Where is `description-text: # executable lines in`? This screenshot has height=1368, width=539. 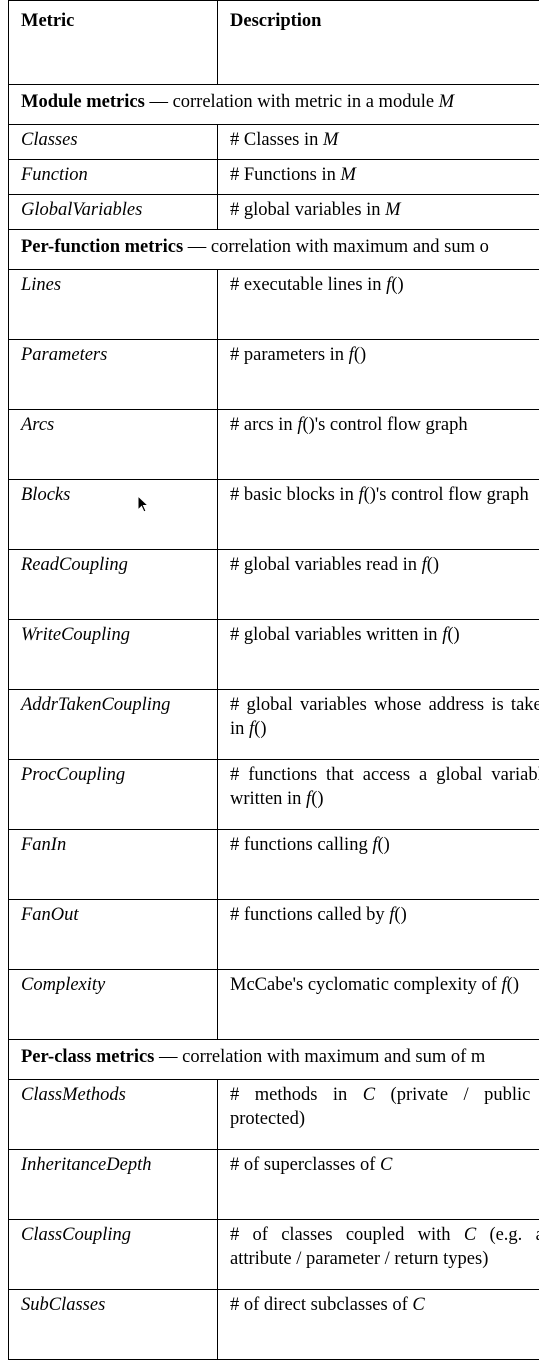
description-text: # executable lines in is located at coordinates (308, 285).